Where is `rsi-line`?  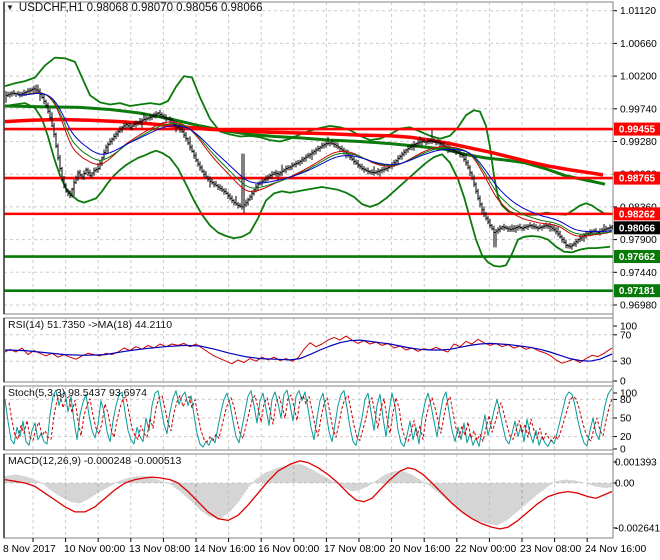
rsi-line is located at coordinates (308, 350).